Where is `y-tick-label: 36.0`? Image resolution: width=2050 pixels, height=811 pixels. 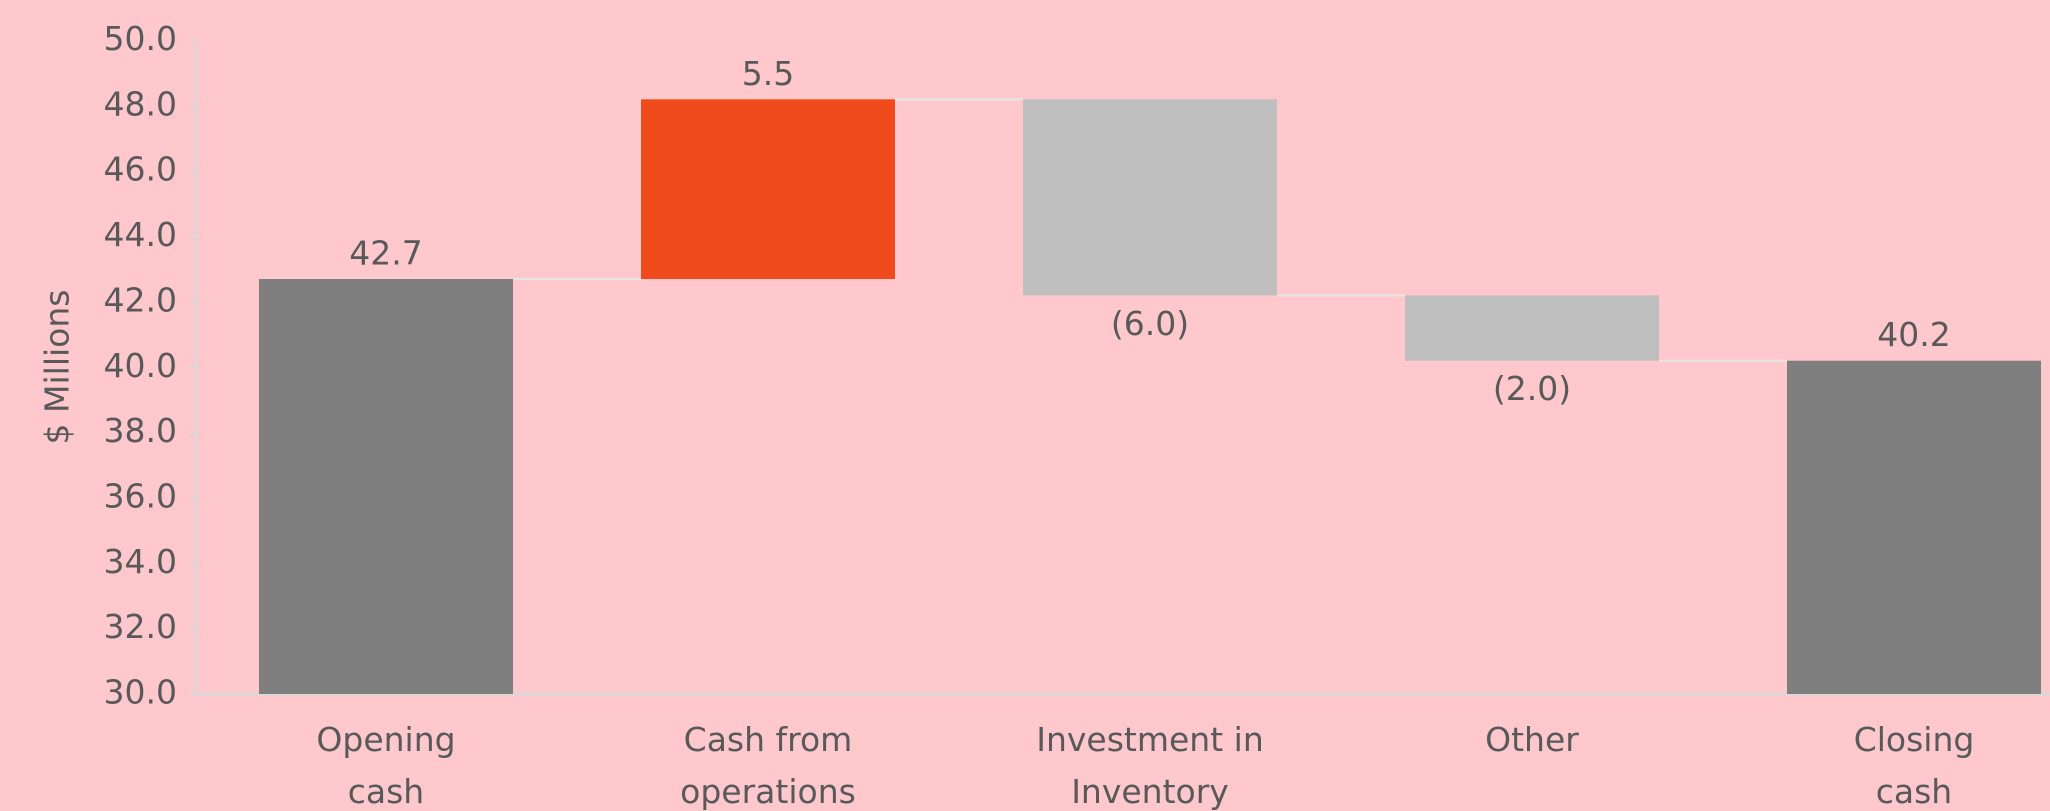 y-tick-label: 36.0 is located at coordinates (140, 495).